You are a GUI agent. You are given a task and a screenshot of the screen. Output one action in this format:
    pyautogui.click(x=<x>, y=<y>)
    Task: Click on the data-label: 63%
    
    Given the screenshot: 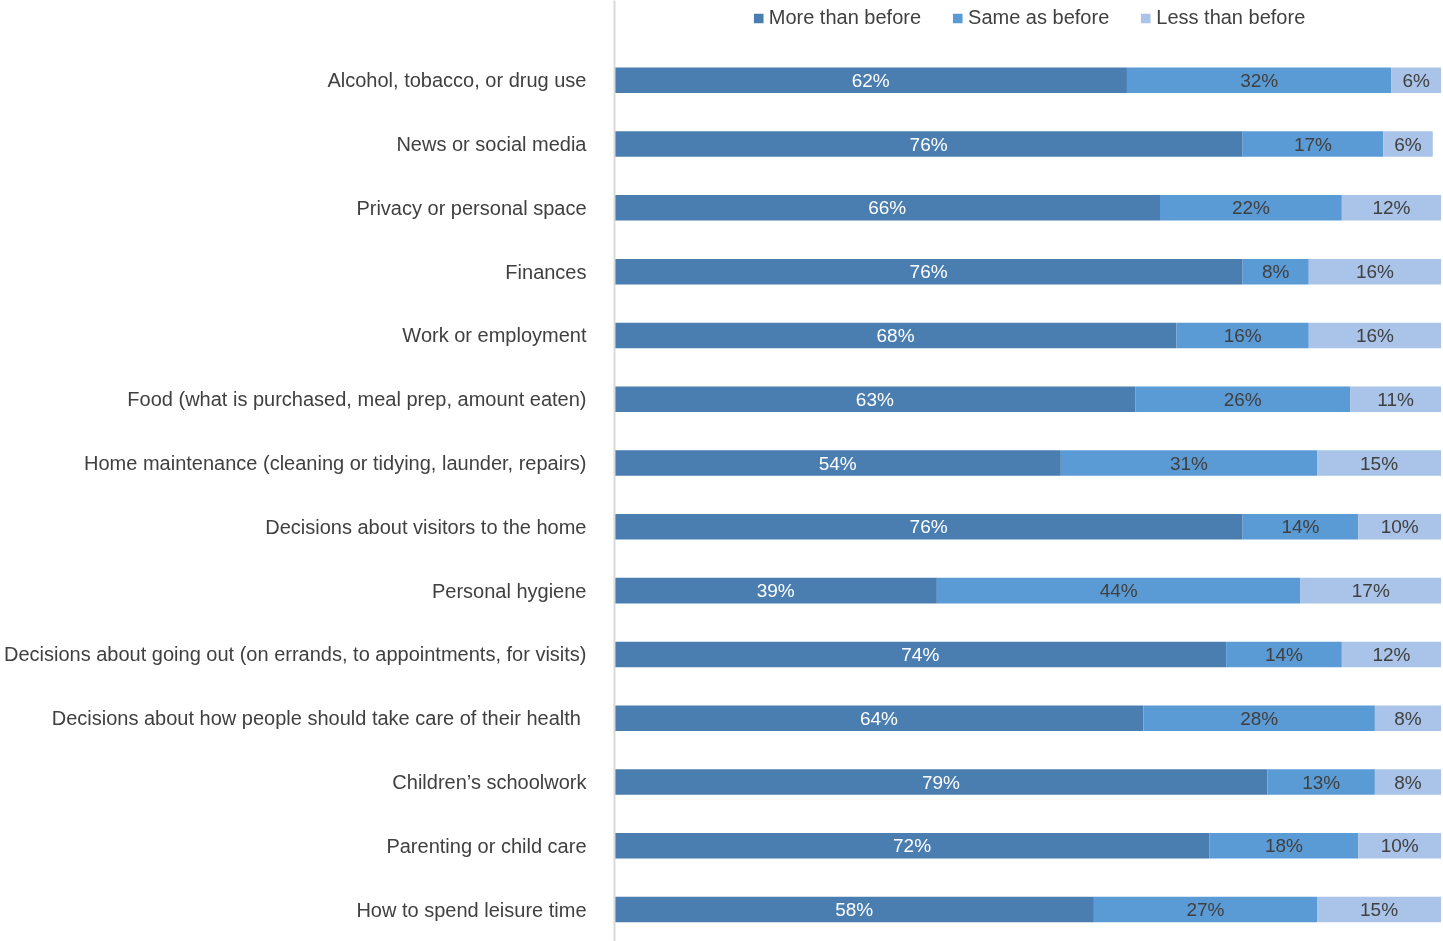 What is the action you would take?
    pyautogui.click(x=874, y=399)
    